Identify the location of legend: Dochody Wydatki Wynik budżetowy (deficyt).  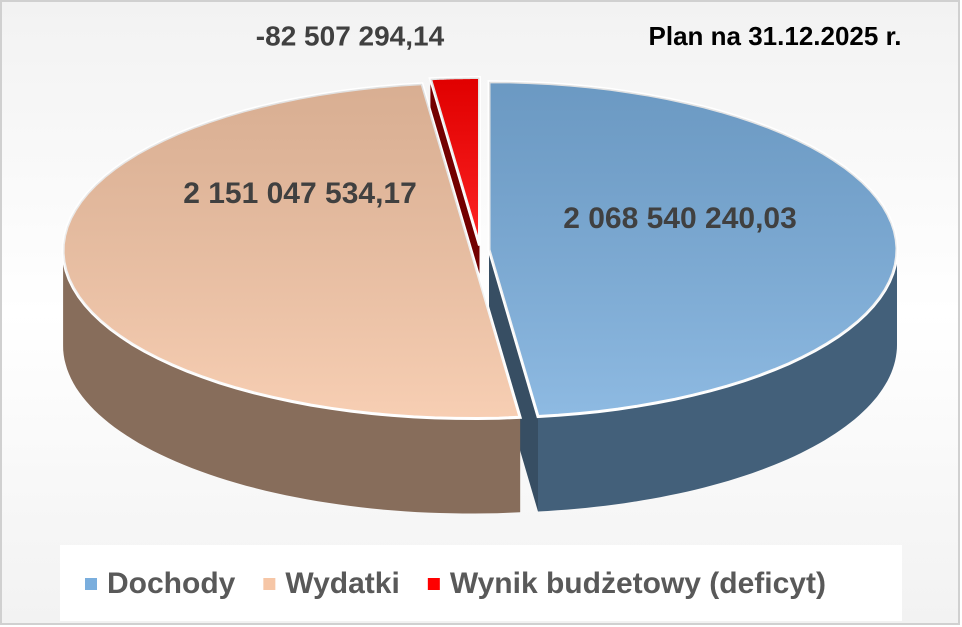
(455, 583).